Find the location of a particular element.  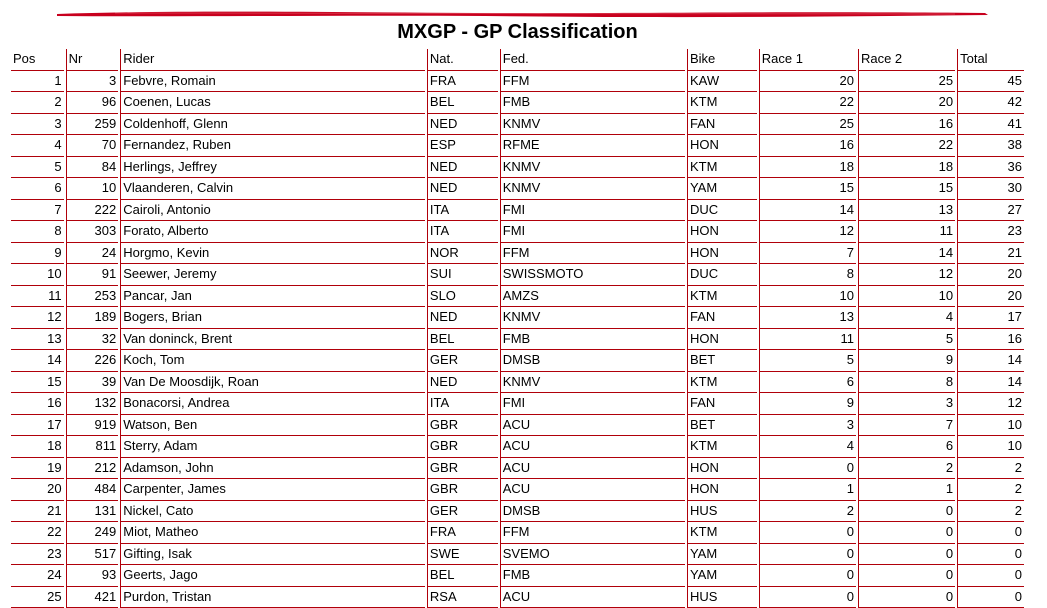

cell-race-1: 15 is located at coordinates (807, 189).